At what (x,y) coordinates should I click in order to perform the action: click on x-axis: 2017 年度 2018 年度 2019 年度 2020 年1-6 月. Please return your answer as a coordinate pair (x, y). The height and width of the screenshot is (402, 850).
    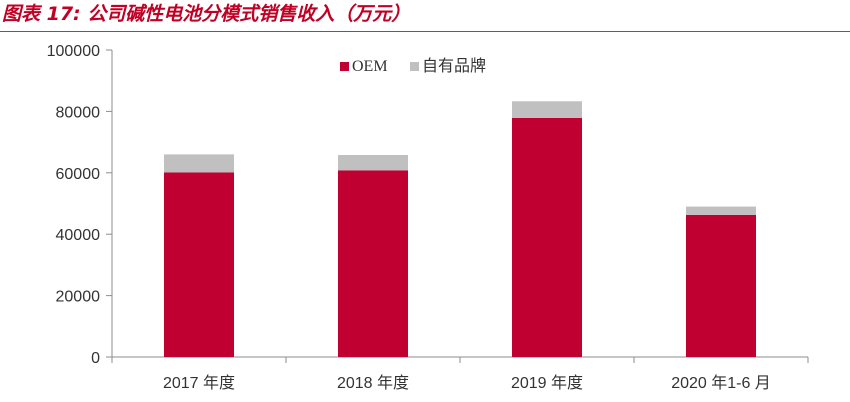
    Looking at the image, I should click on (460, 374).